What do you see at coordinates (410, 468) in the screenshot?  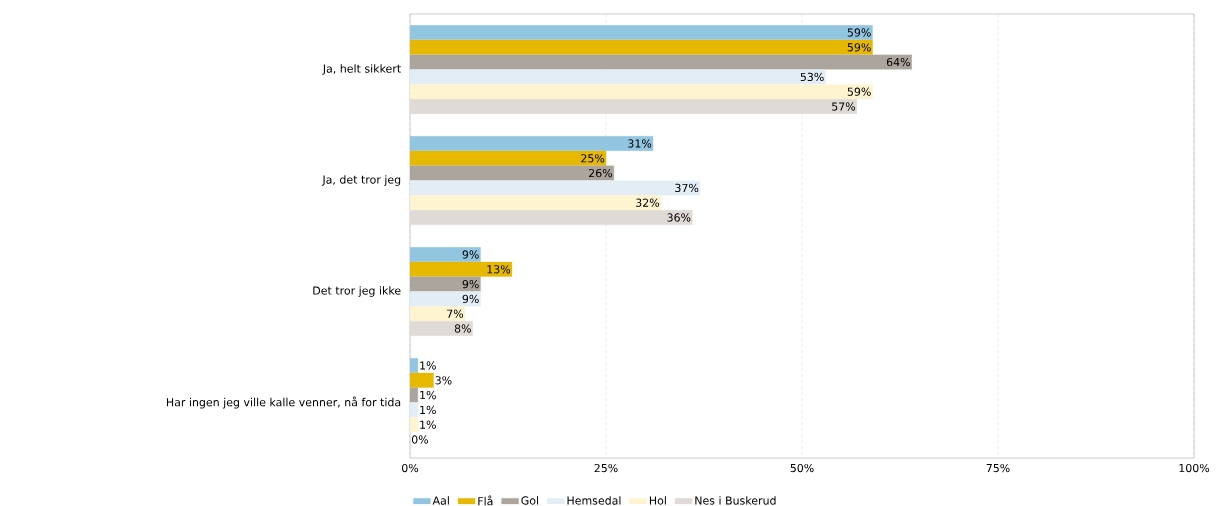 I see `x-tick-label: 0%` at bounding box center [410, 468].